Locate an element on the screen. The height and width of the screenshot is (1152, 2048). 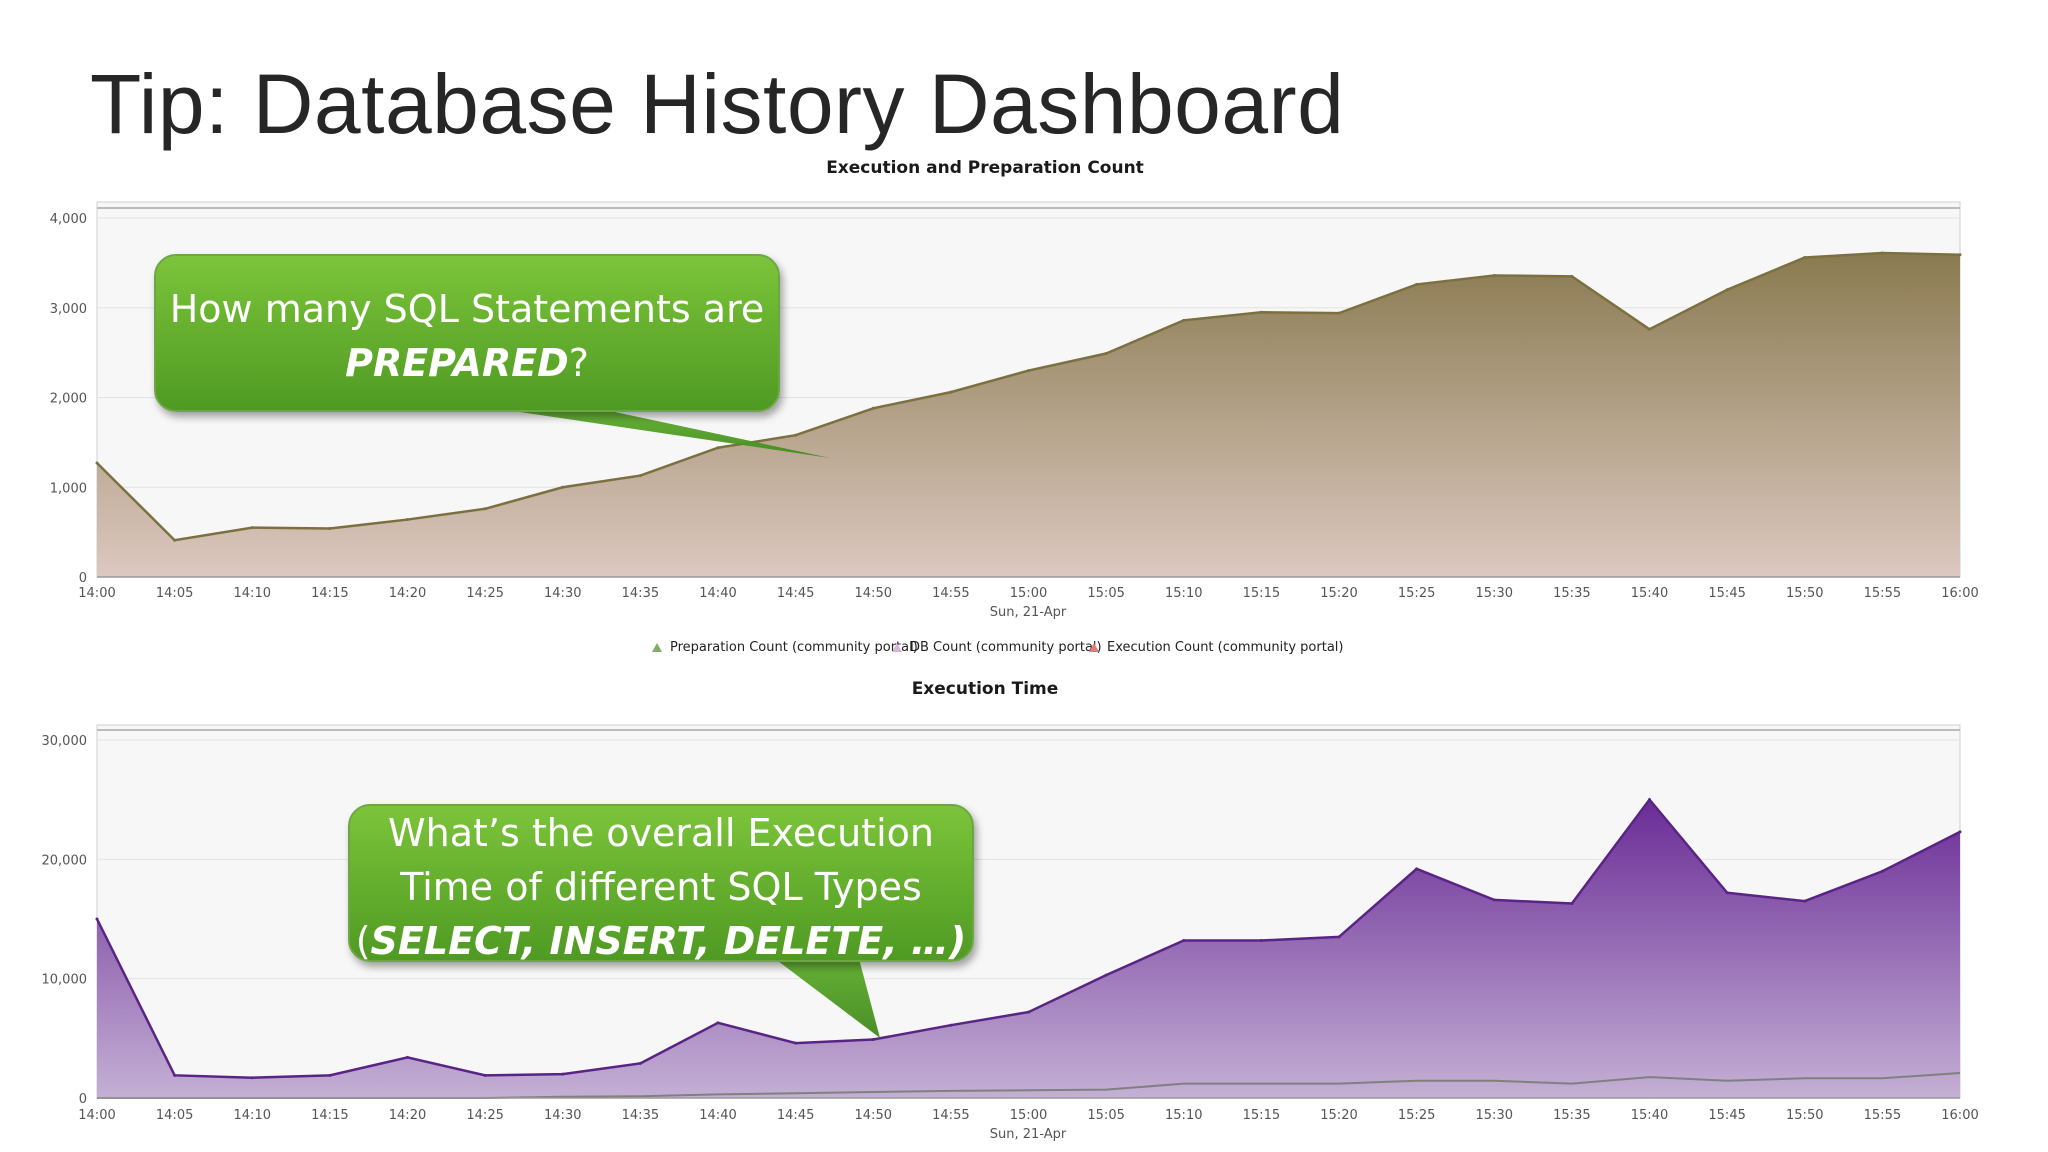
y-tick-label: 3,000 is located at coordinates (68, 309).